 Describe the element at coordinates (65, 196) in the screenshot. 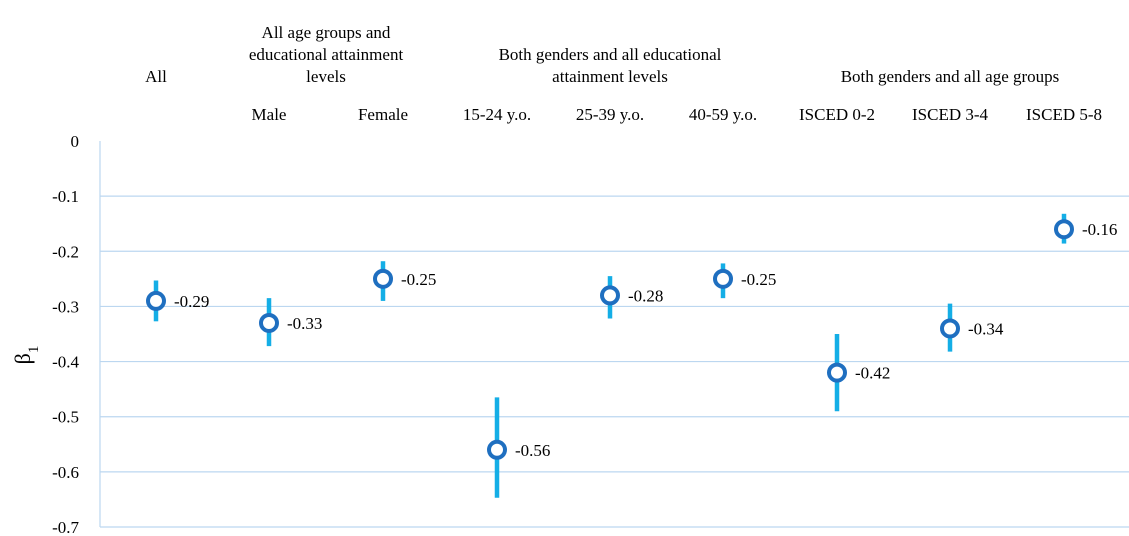

I see `y-tick-label: -0.1` at that location.